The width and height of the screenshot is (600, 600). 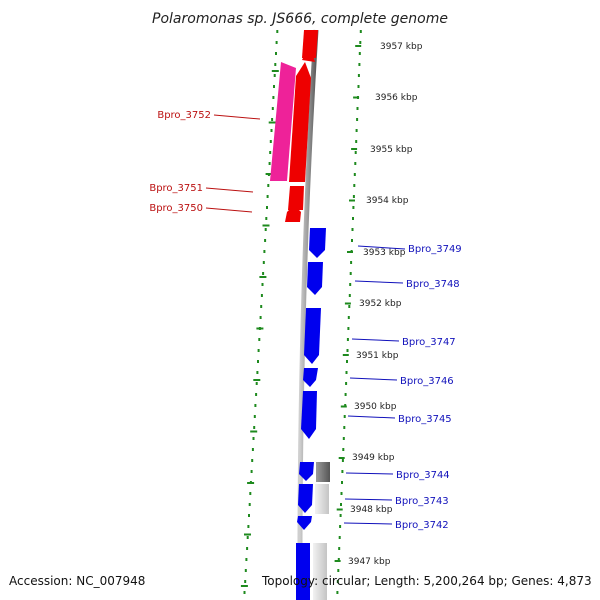 What do you see at coordinates (296, 198) in the screenshot?
I see `gene-arrow-bpro-3751-tail` at bounding box center [296, 198].